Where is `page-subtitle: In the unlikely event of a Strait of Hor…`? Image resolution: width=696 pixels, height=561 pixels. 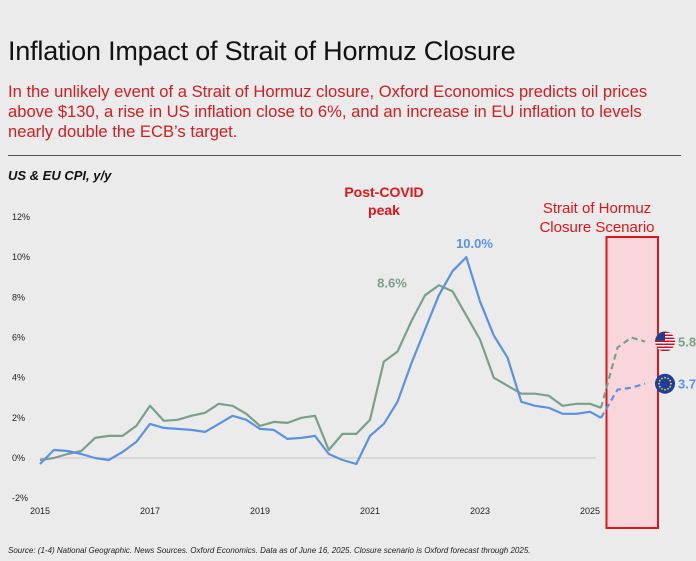
page-subtitle: In the unlikely event of a Strait of Hor… is located at coordinates (328, 111).